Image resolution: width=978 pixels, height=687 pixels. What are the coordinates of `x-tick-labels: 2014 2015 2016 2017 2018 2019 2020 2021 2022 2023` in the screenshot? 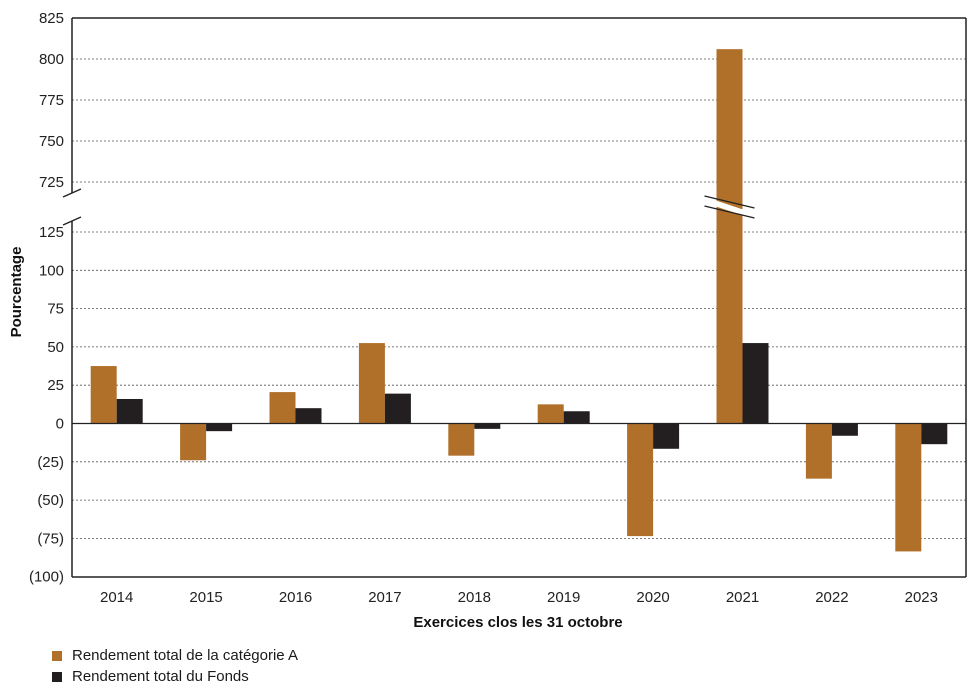 It's located at (519, 597).